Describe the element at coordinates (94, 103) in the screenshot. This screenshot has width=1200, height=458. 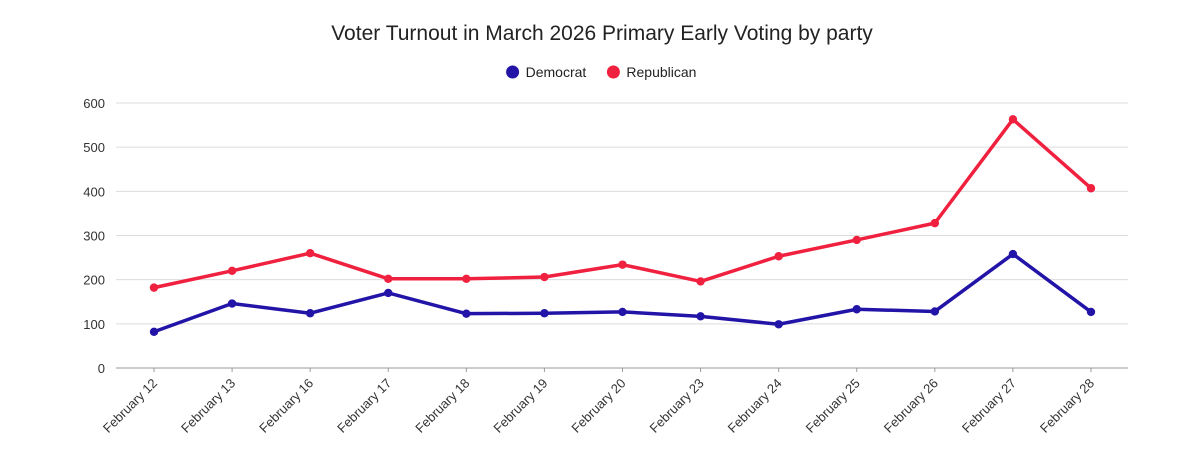
I see `y-tick-label: 600` at that location.